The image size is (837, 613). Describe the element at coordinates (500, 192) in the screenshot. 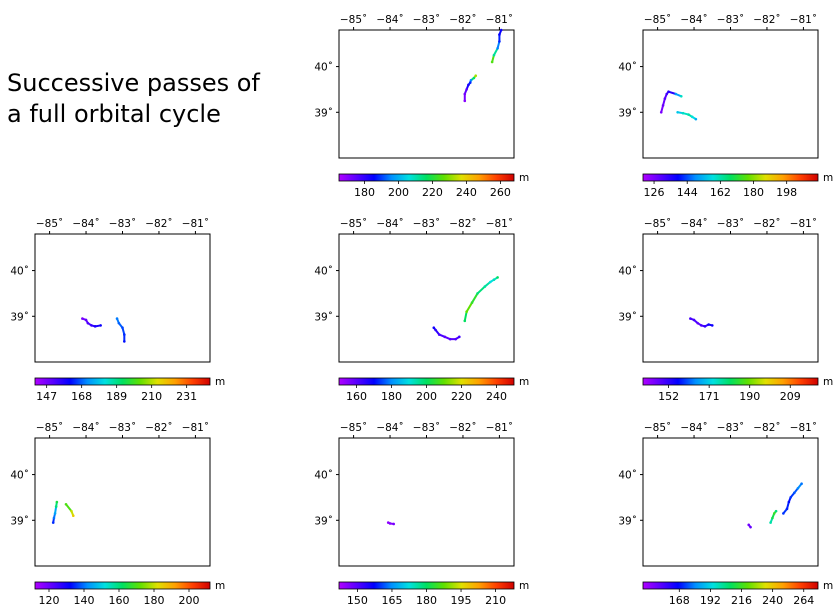

I see `colorbar-tick-label: 260` at that location.